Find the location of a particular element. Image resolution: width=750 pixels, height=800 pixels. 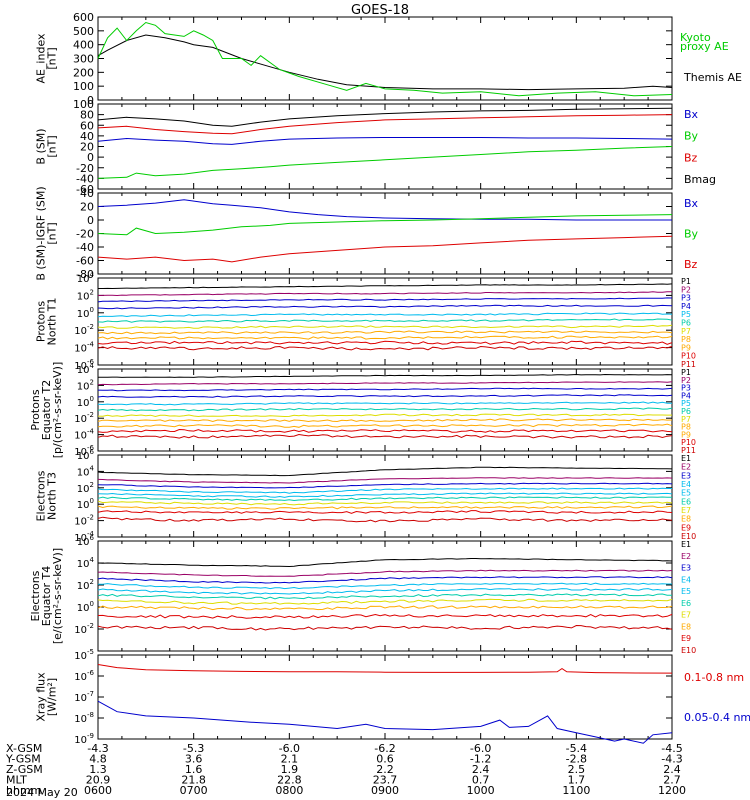

legend-entry: E5 is located at coordinates (686, 591).